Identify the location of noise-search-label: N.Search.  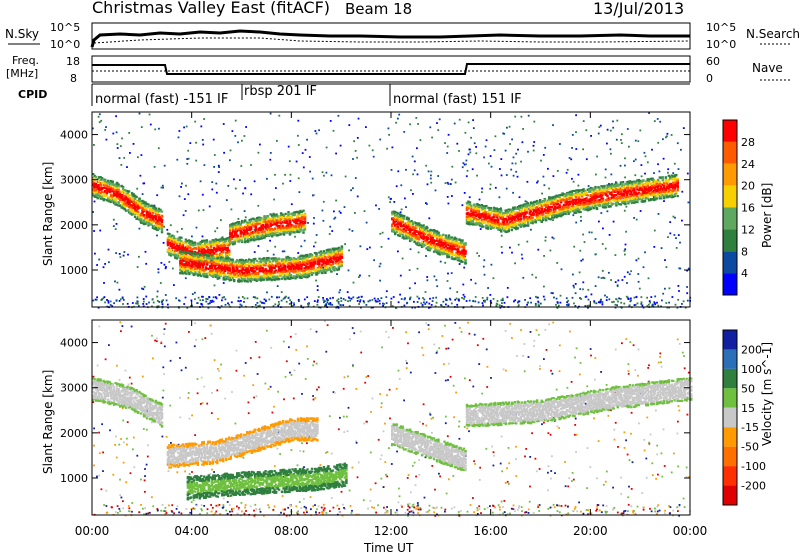
(773, 34).